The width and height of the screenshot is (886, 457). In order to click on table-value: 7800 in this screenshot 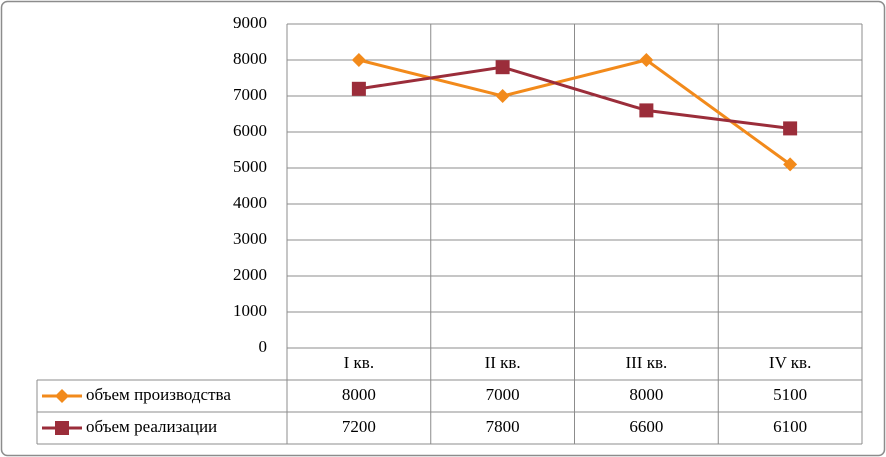, I will do `click(503, 426)`.